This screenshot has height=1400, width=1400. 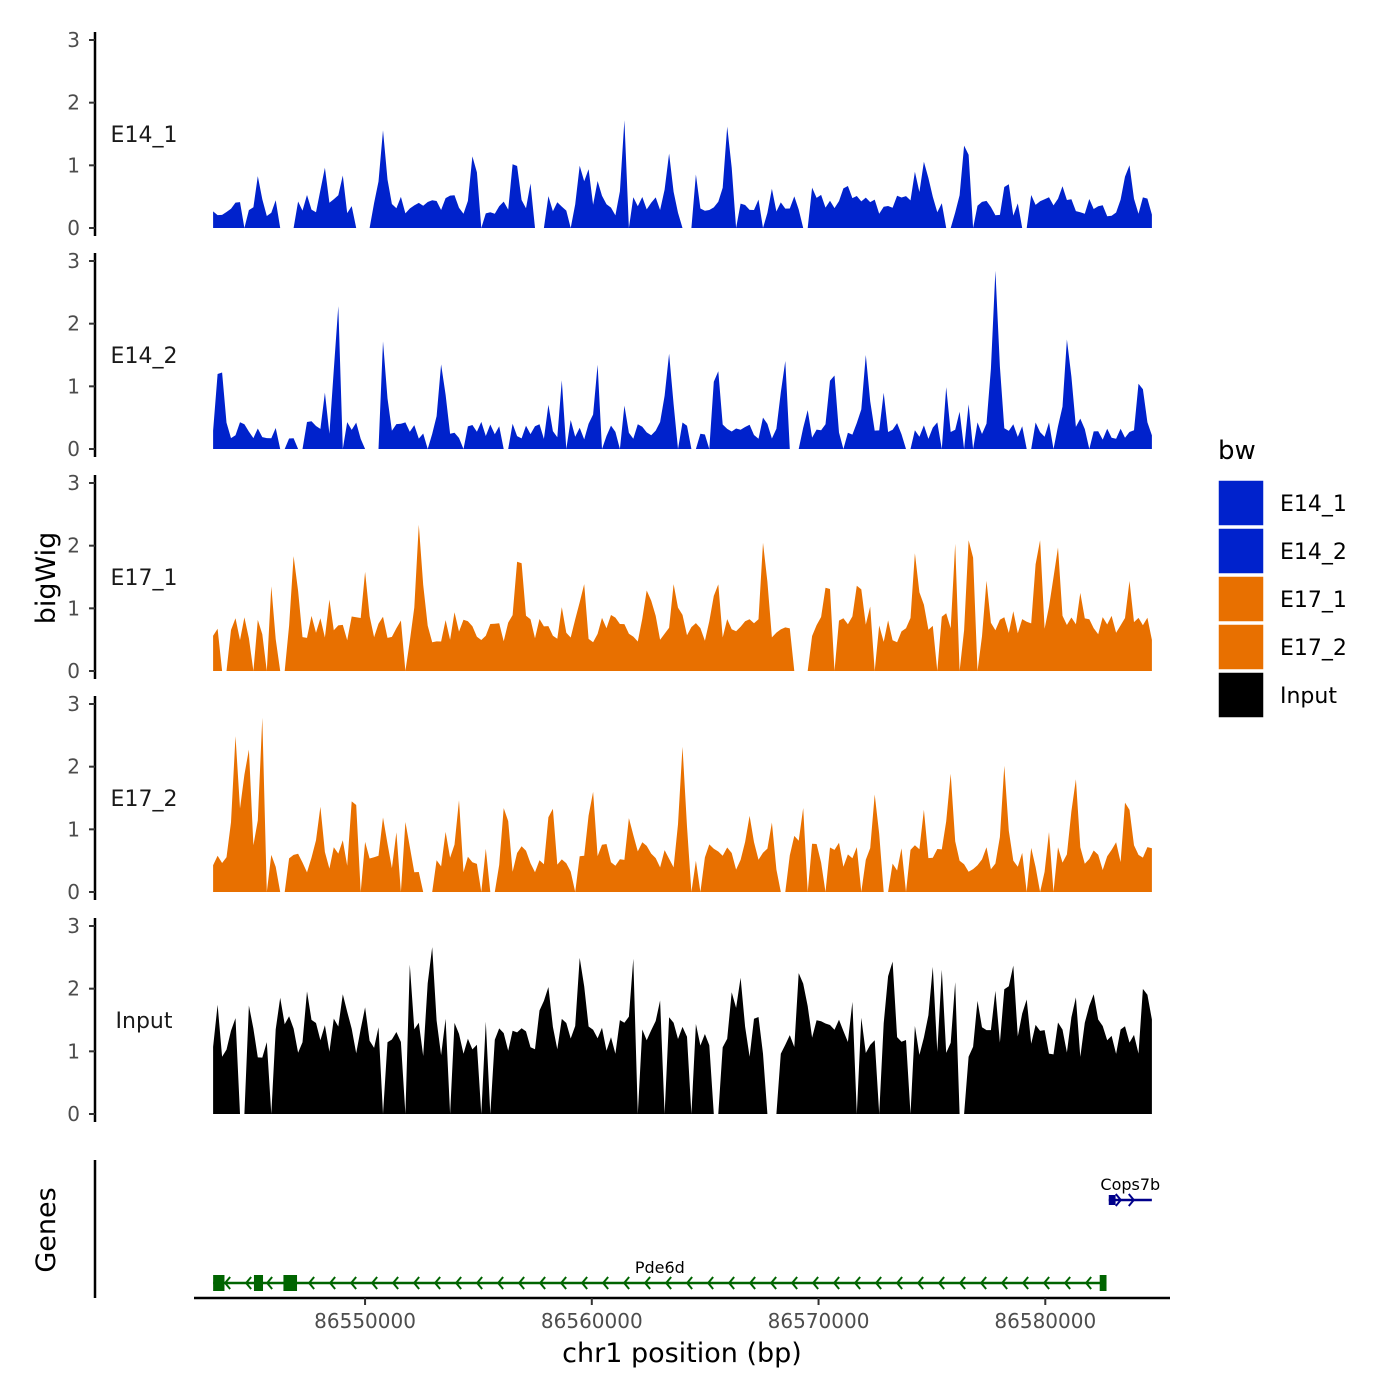 I want to click on legend-key-Input, so click(x=1241, y=695).